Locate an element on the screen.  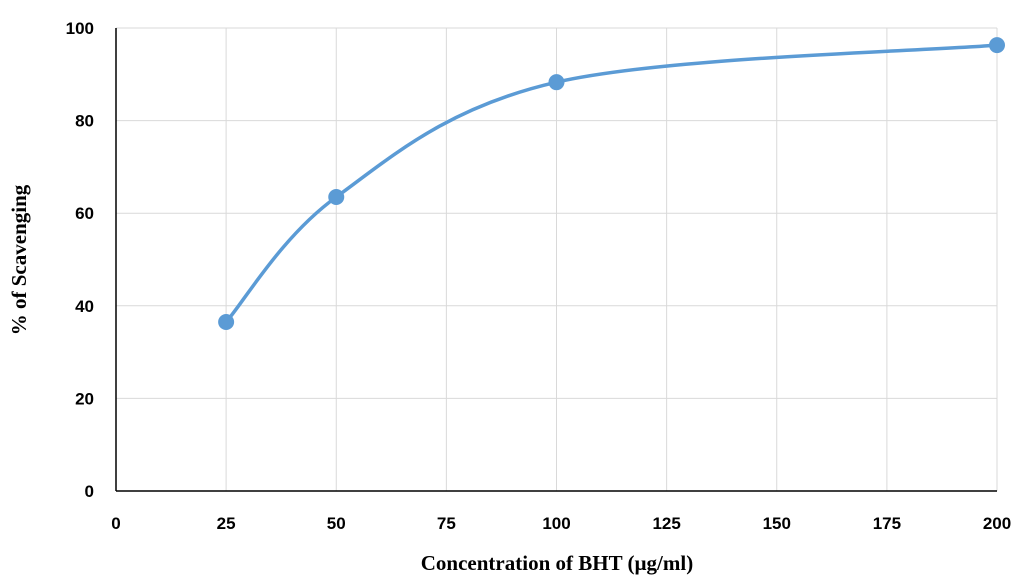
x-tick-label: 25 is located at coordinates (226, 523).